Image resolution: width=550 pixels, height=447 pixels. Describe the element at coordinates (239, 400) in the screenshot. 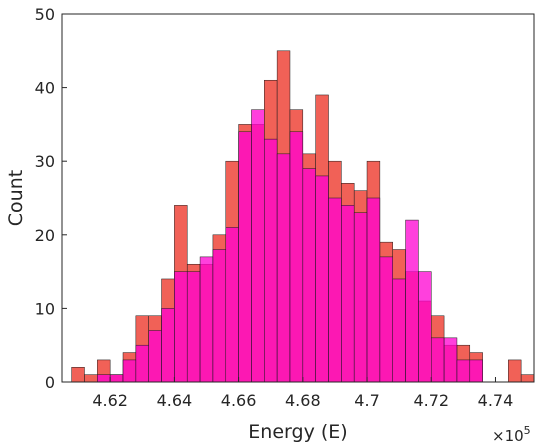

I see `x-tick-label: 4.66` at that location.